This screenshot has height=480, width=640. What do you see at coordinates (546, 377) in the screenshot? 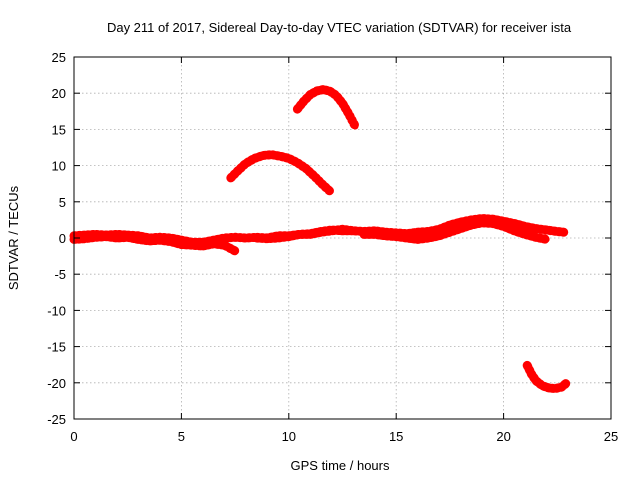
I see `trace-arc-low-texture` at bounding box center [546, 377].